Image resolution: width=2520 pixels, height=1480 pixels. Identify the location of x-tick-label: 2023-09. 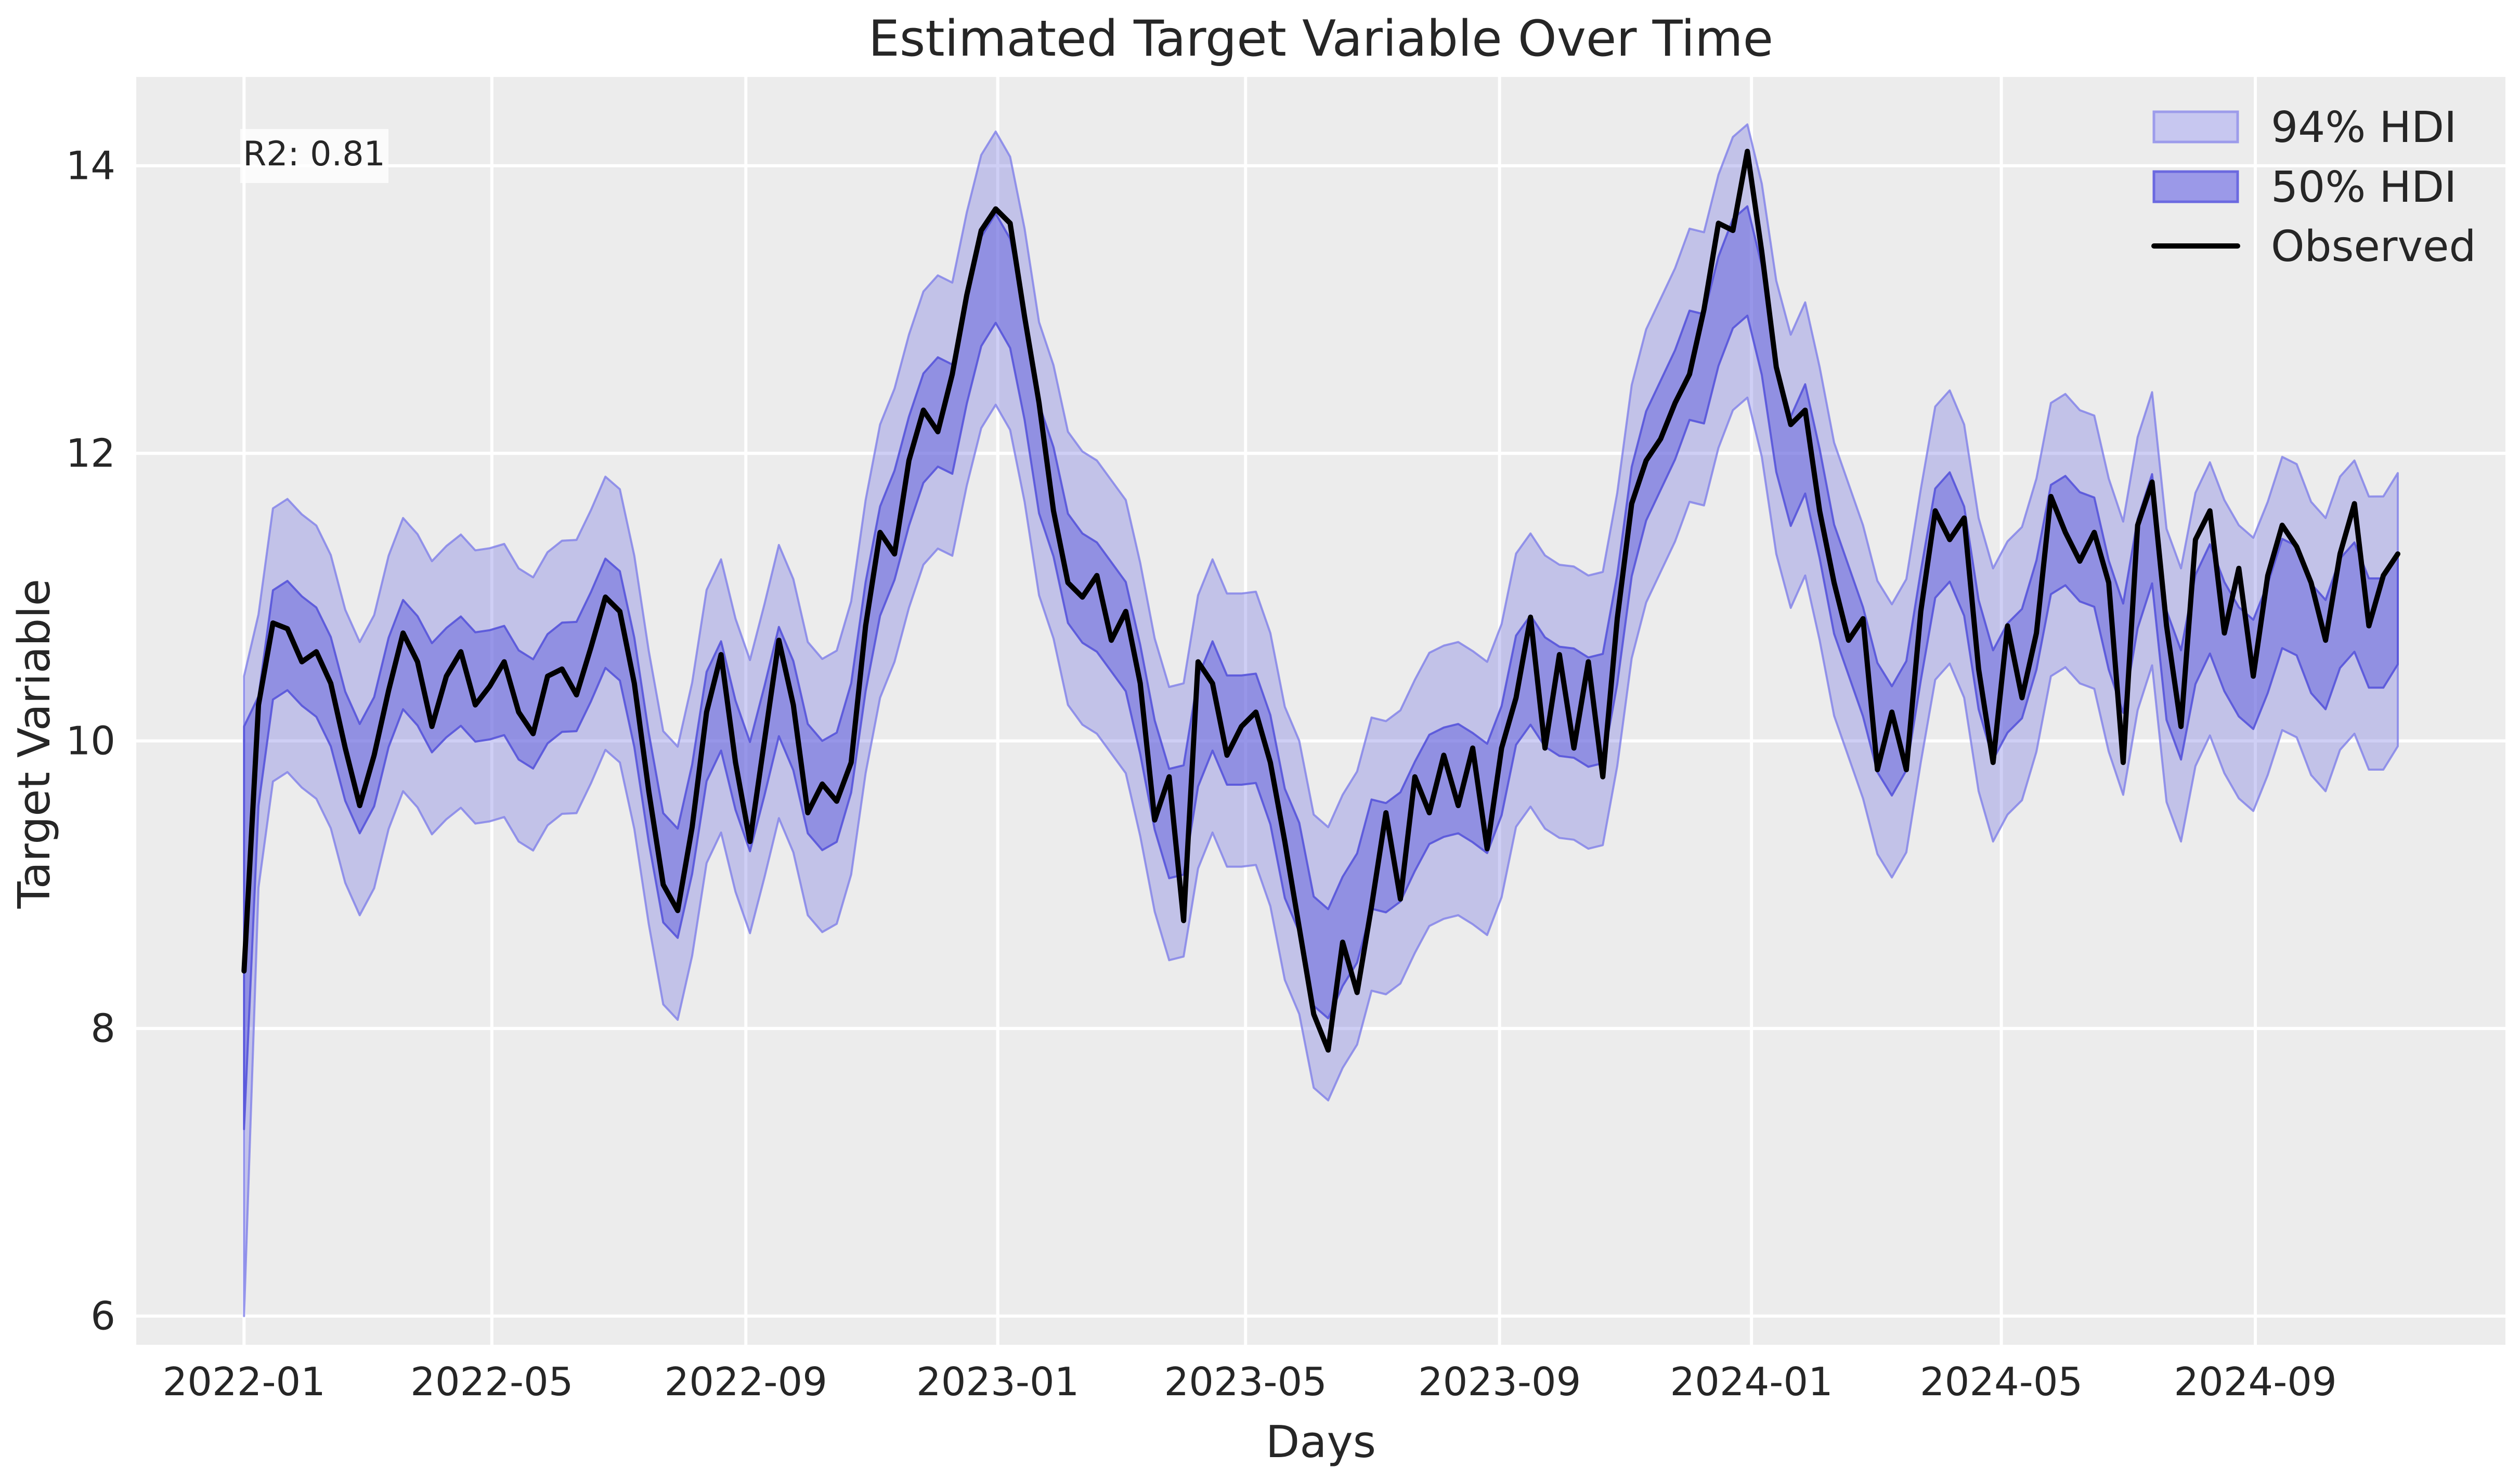
(1499, 1382).